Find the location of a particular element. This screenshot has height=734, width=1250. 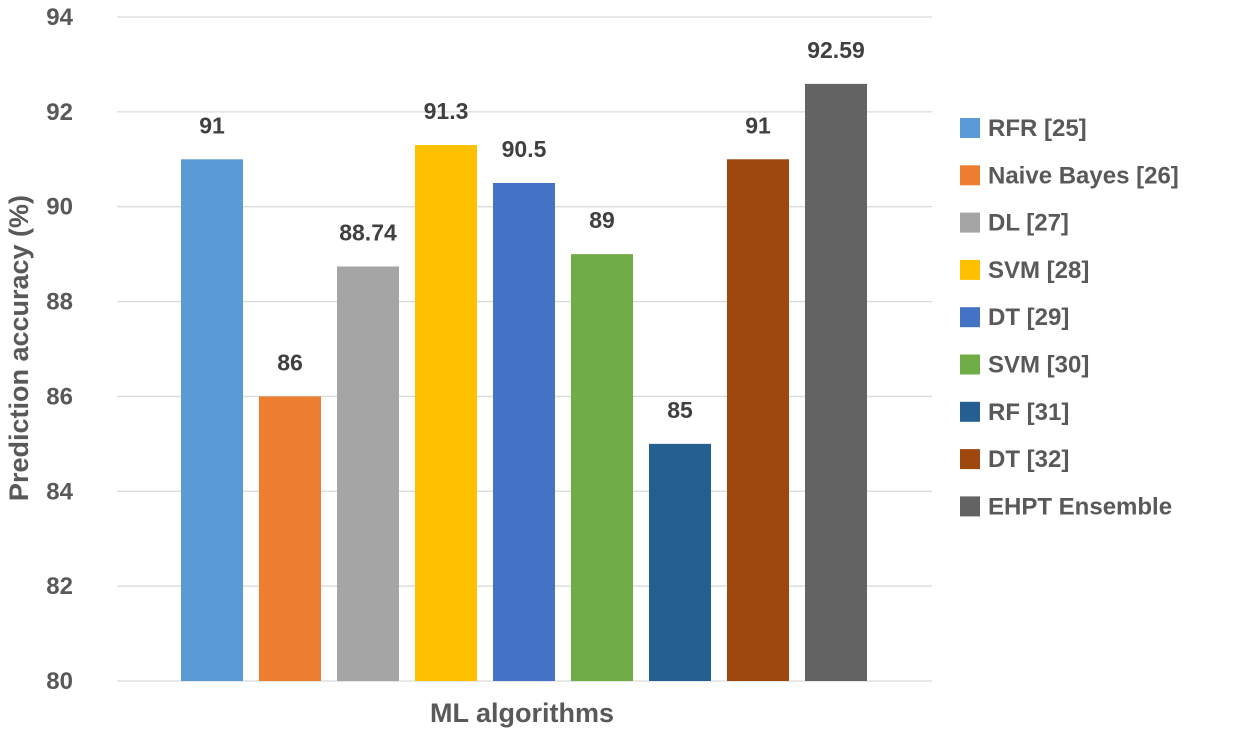

legend-label: SVM [30] is located at coordinates (1038, 365).